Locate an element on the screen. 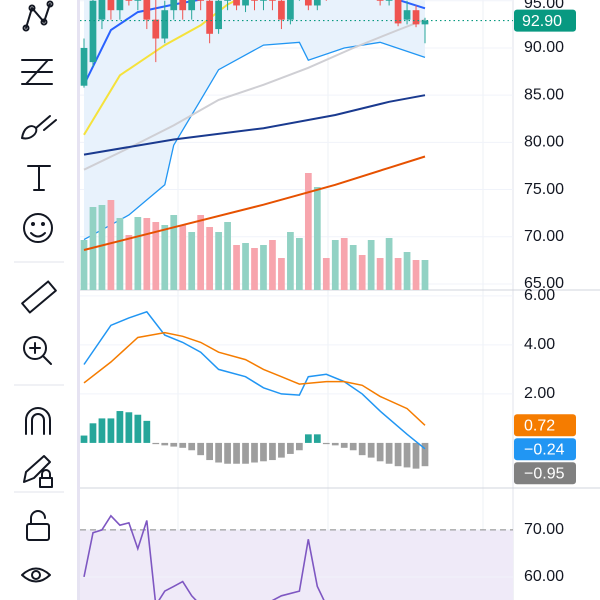 The height and width of the screenshot is (600, 600). value-label: 0.72 is located at coordinates (539, 425).